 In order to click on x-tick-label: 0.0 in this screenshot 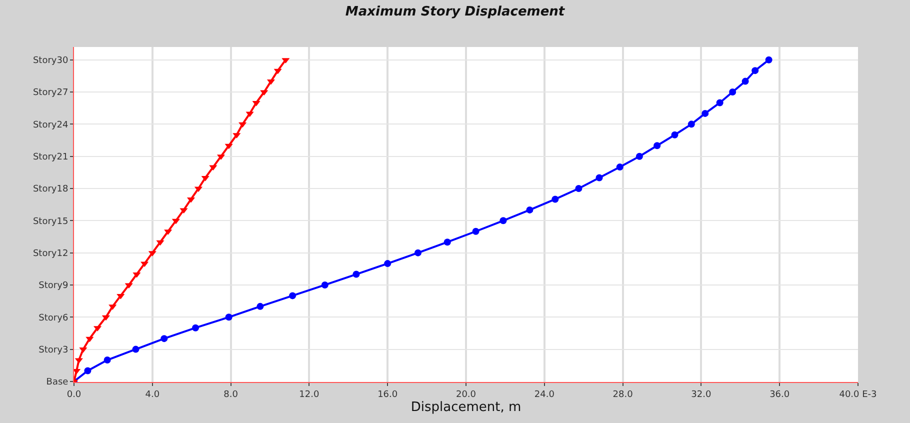, I will do `click(74, 395)`.